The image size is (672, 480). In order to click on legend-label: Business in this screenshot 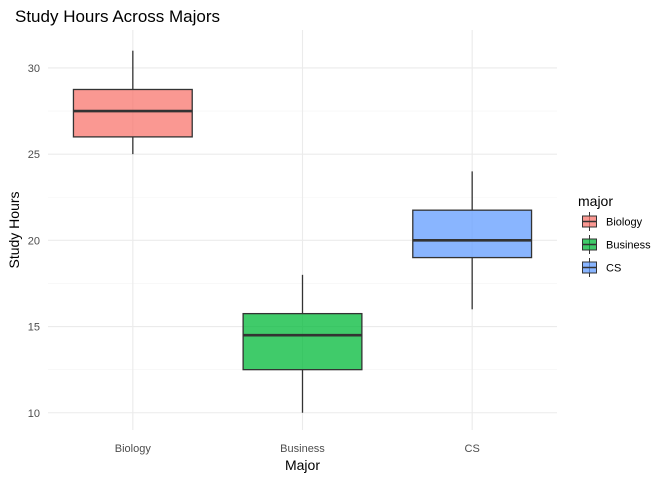, I will do `click(628, 246)`.